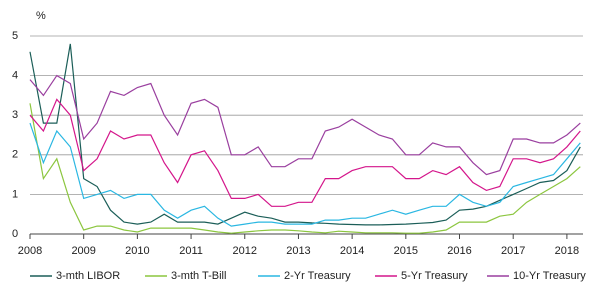 Image resolution: width=595 pixels, height=305 pixels. What do you see at coordinates (298, 251) in the screenshot?
I see `x-tick-label: 2013` at bounding box center [298, 251].